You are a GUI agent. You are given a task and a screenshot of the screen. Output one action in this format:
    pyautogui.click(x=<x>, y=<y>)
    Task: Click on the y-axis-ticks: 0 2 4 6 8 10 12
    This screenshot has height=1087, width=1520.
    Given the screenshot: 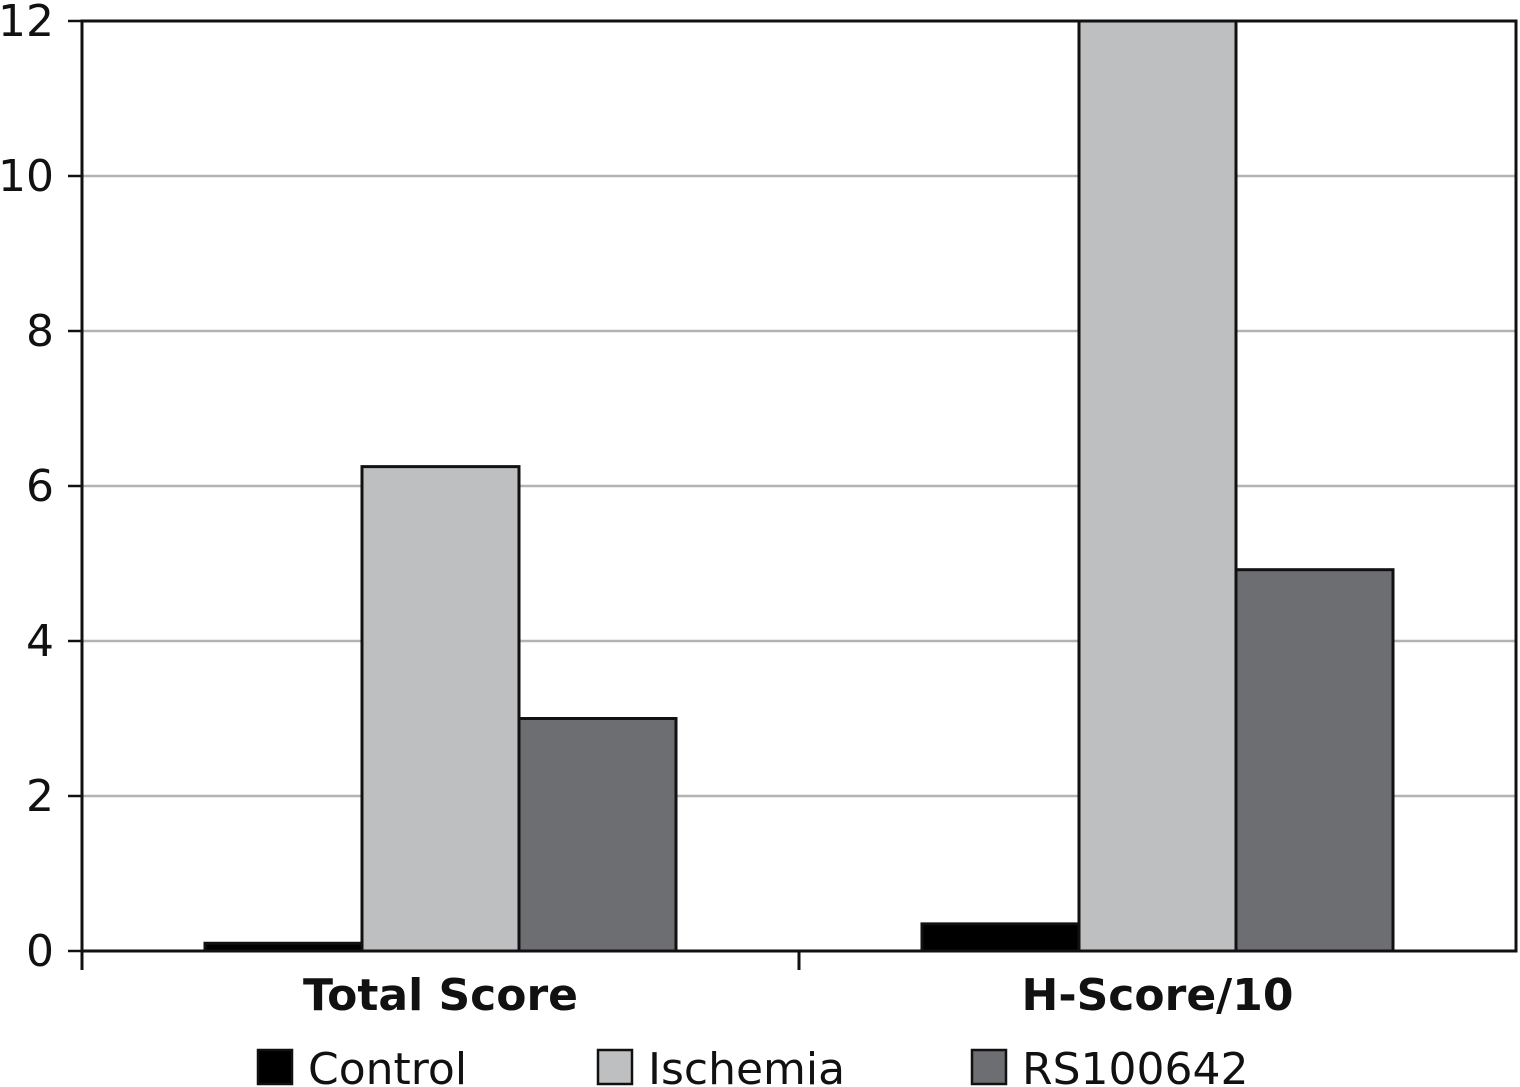 What is the action you would take?
    pyautogui.click(x=41, y=488)
    